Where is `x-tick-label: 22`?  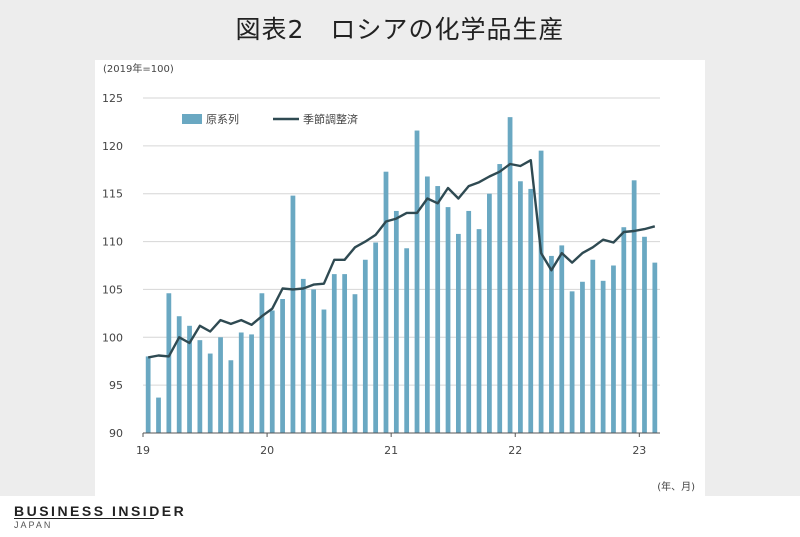
x-tick-label: 22 is located at coordinates (515, 450).